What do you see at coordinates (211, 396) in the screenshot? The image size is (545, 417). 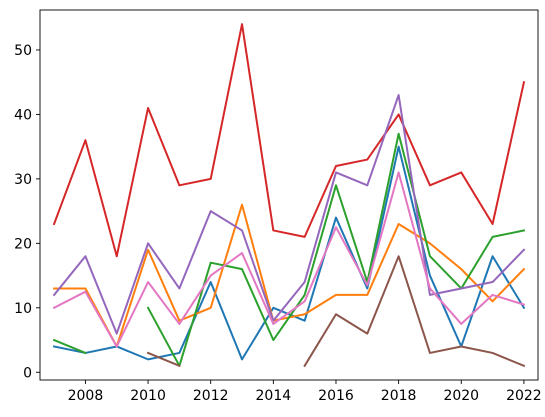 I see `x-tick-label: 2012` at bounding box center [211, 396].